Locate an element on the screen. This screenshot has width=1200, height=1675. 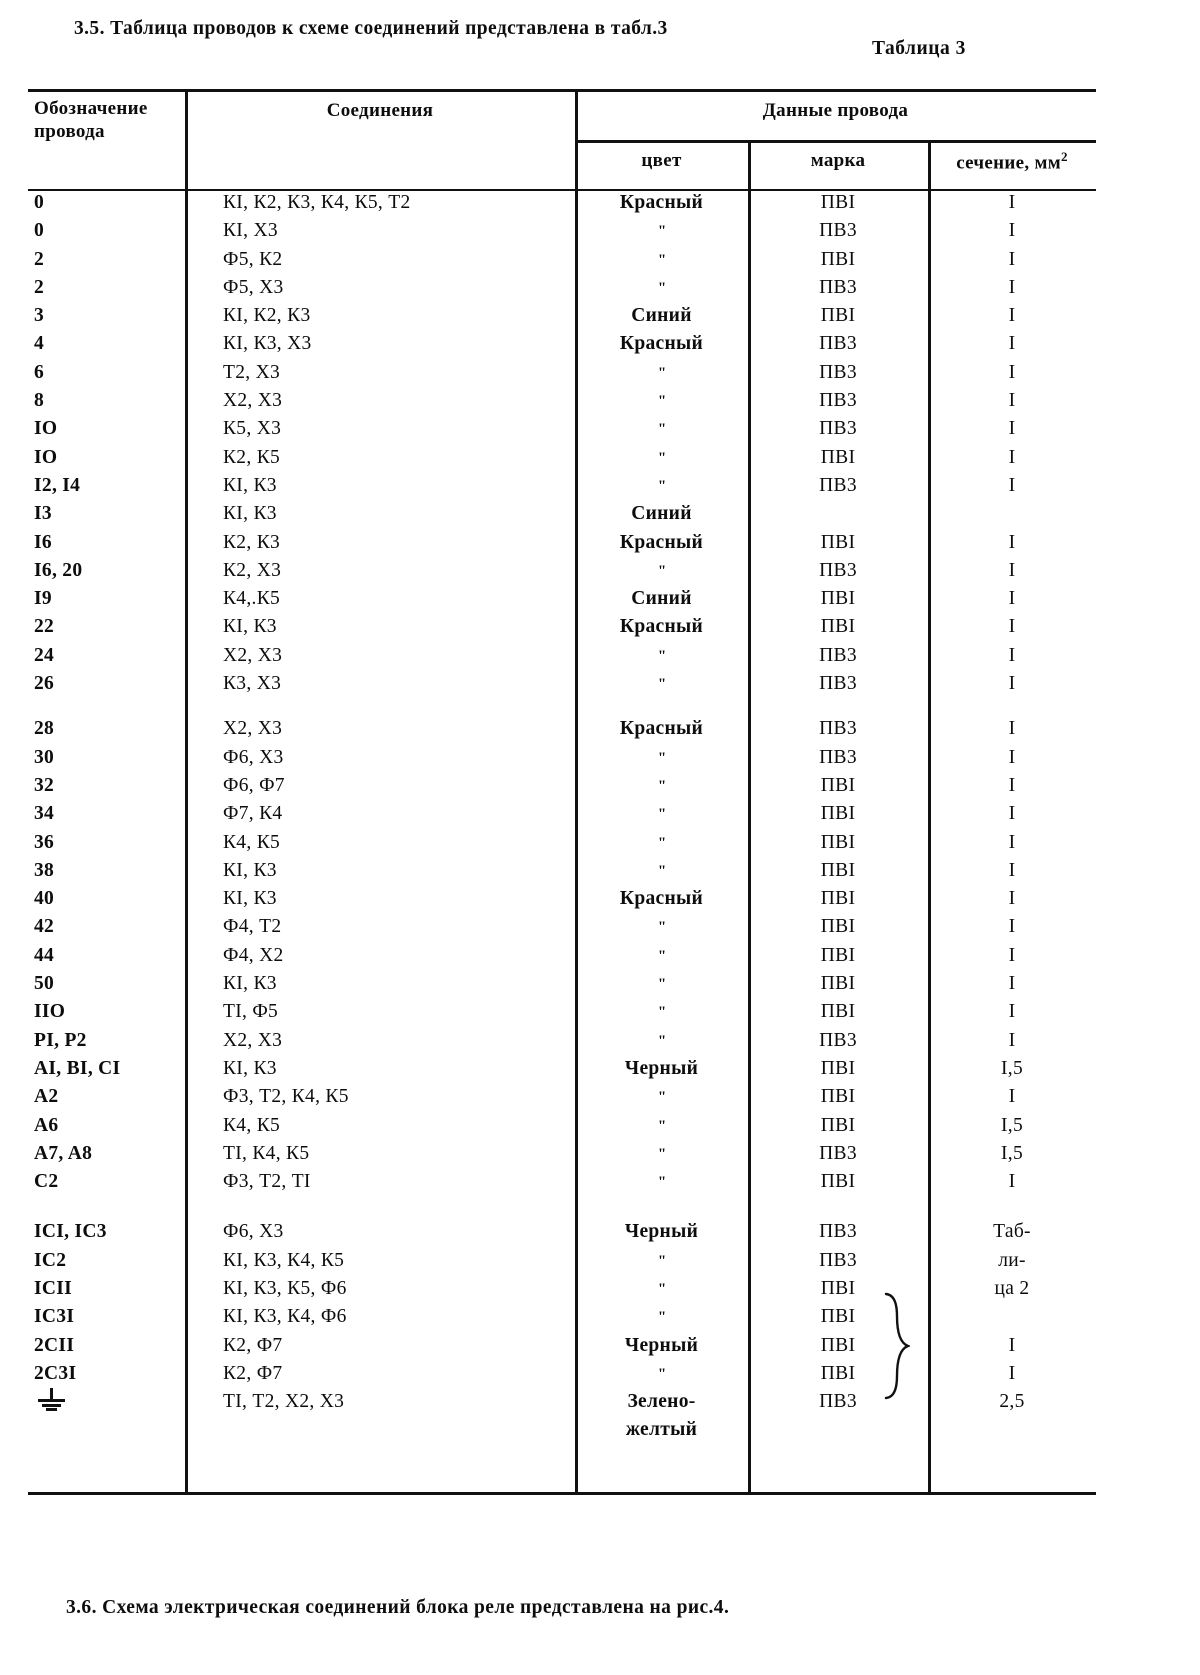
cell-designation: IIO is located at coordinates (50, 1012).